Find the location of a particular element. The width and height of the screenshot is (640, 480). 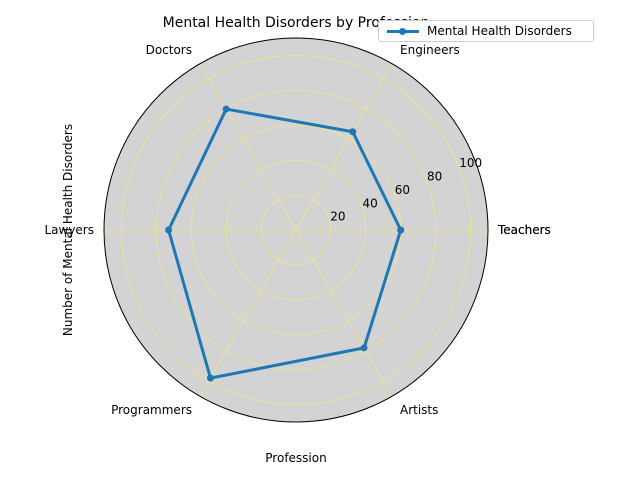

radial-tick-labels: 20 40 60 80 100 is located at coordinates (406, 189).